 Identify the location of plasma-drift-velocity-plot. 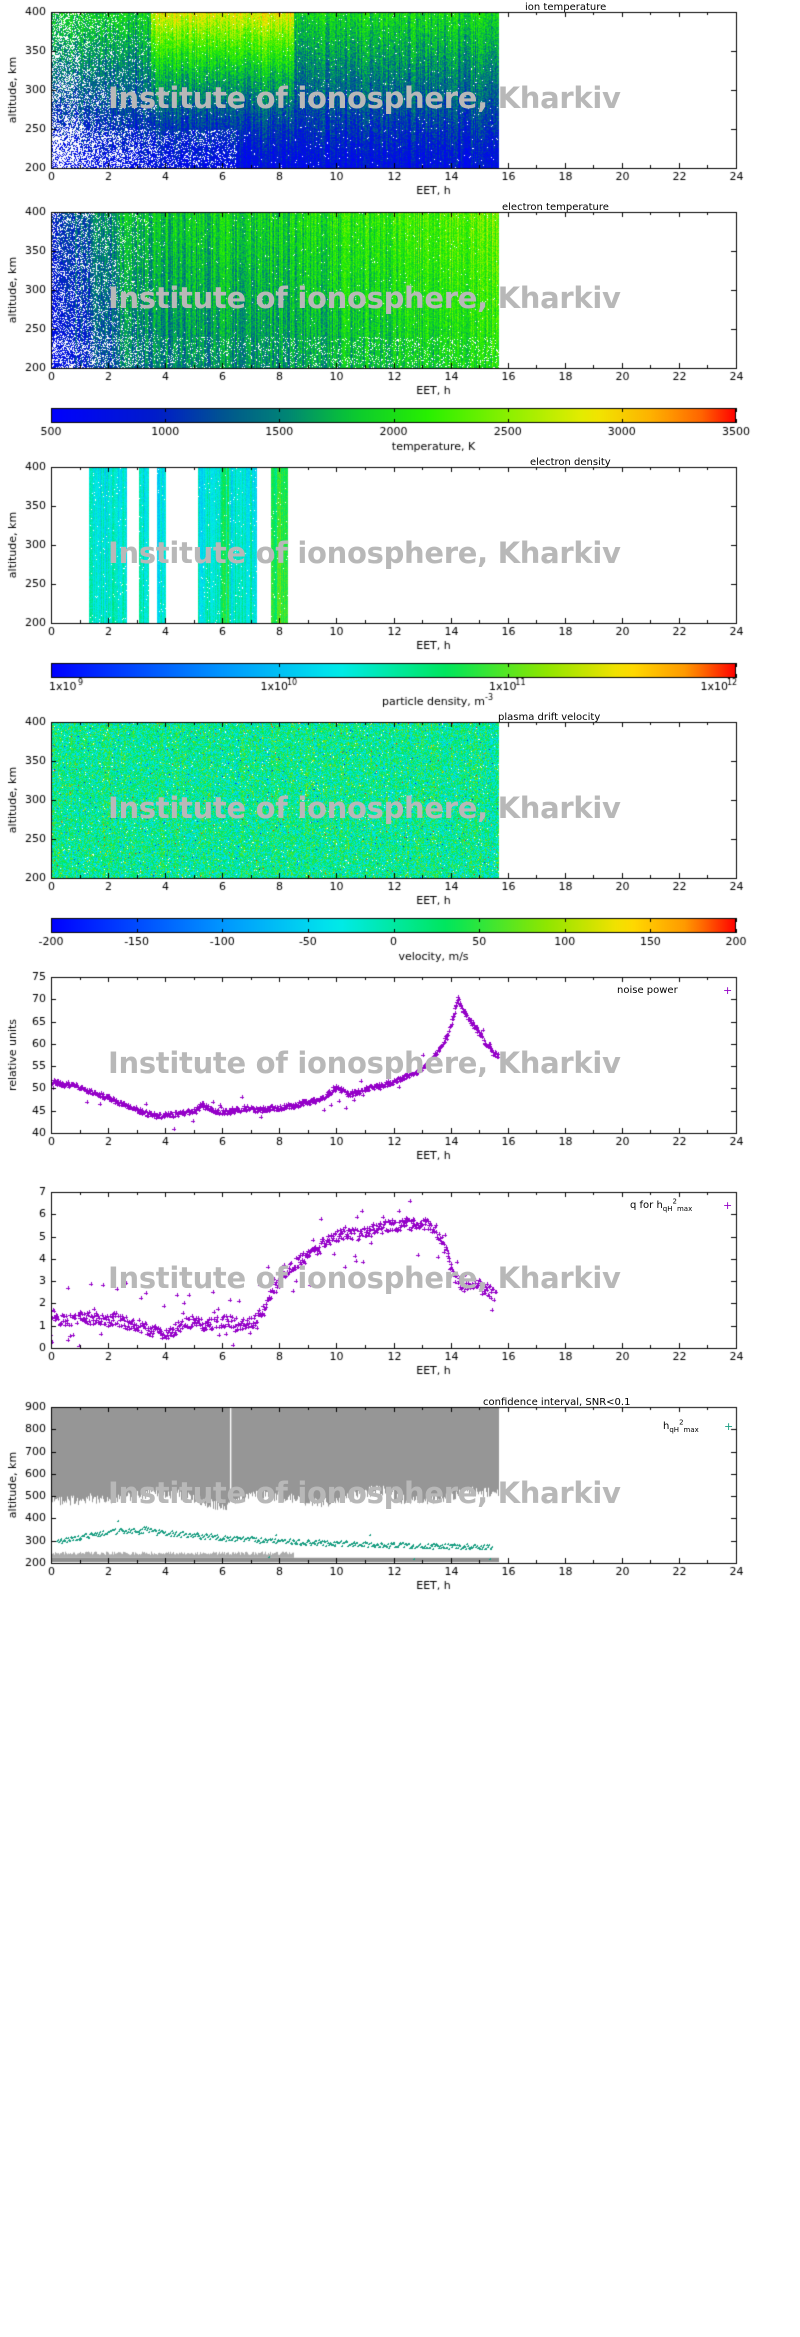
(400, 810).